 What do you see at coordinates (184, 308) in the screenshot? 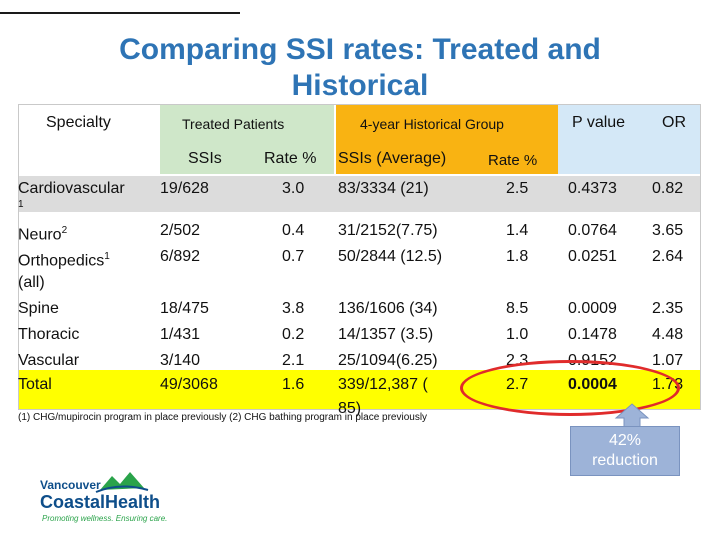
I see `row-spine-ssis: 18/475` at bounding box center [184, 308].